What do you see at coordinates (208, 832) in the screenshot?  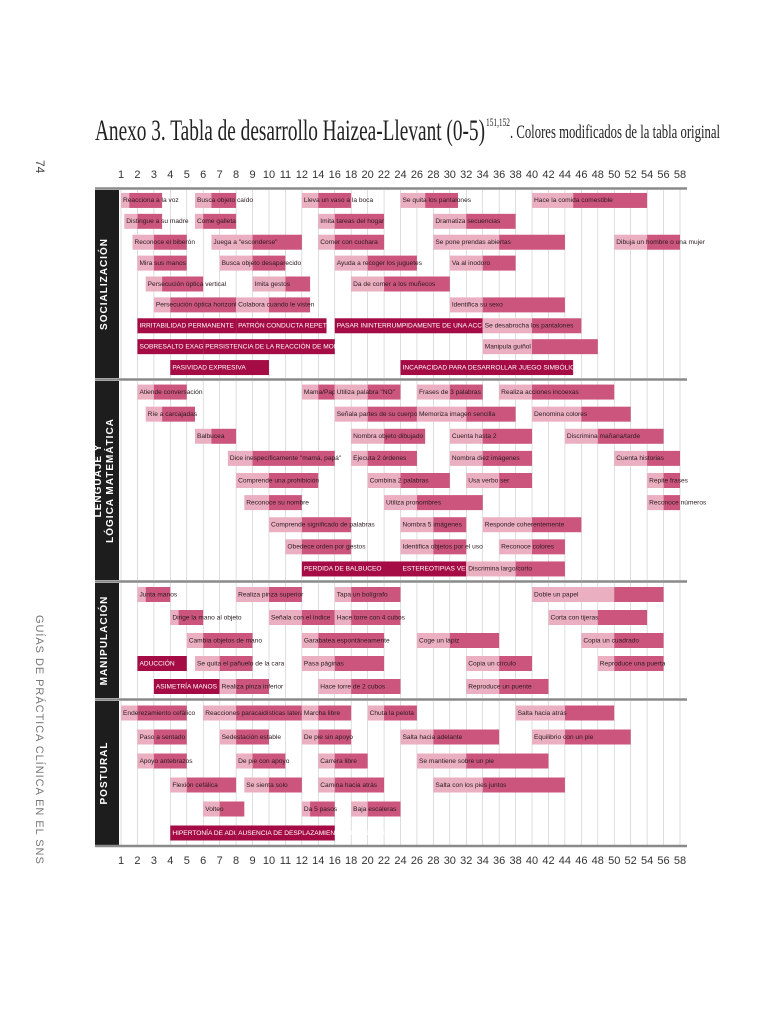 I see `alert-label: HIPERTONÍA DE ADUC.` at bounding box center [208, 832].